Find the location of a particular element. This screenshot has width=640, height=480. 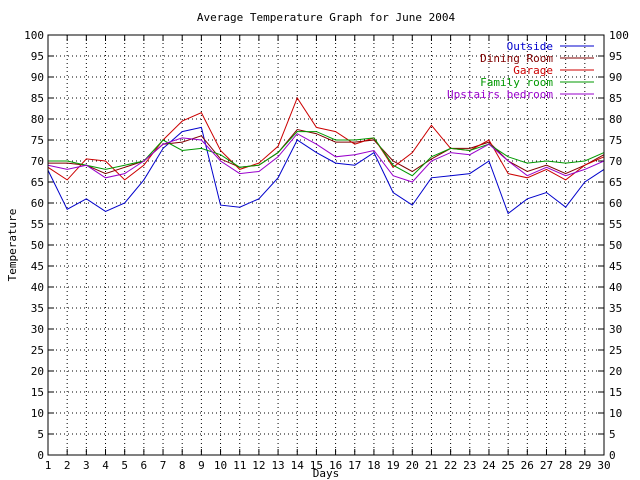

x-tick-label: 24 is located at coordinates (489, 465).